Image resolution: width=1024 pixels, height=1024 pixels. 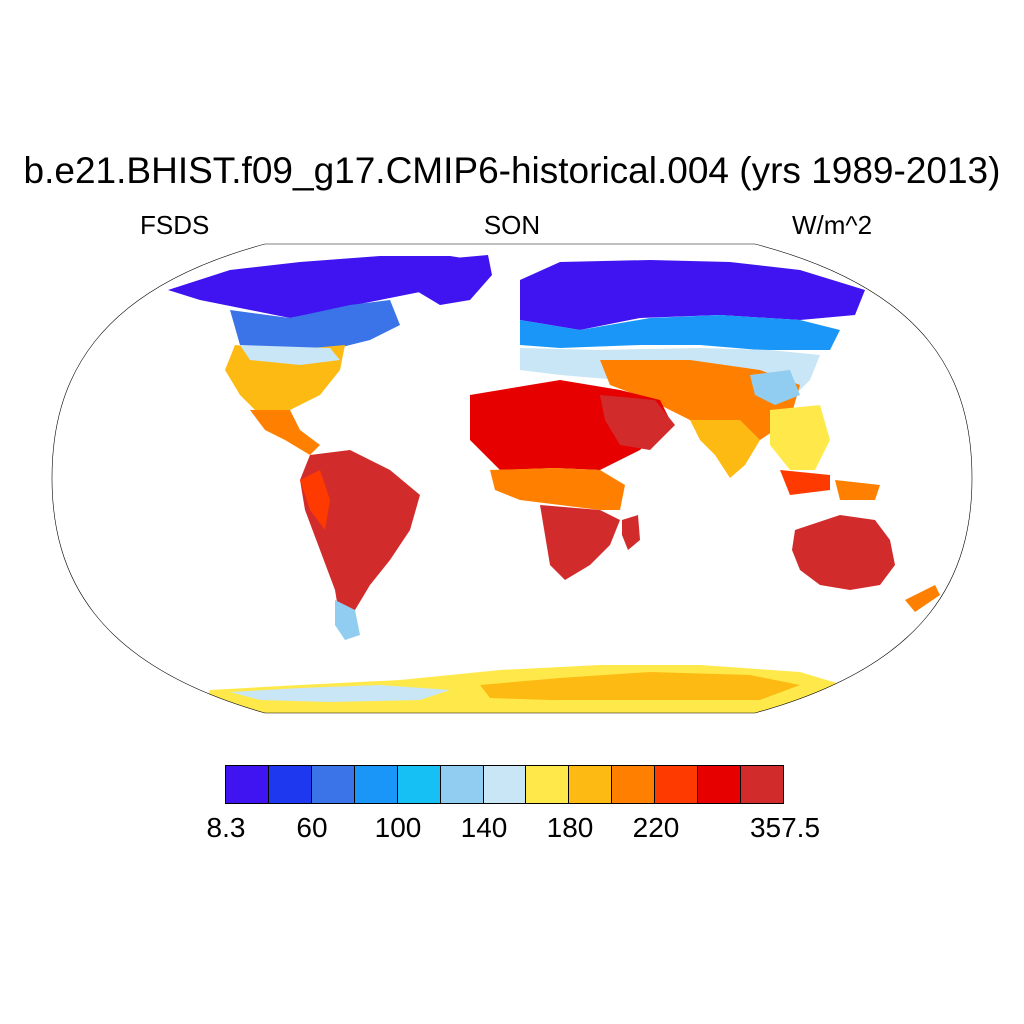 I want to click on colorbar-labels: 8.3 60 100 140 180 220 357.5, so click(x=512, y=832).